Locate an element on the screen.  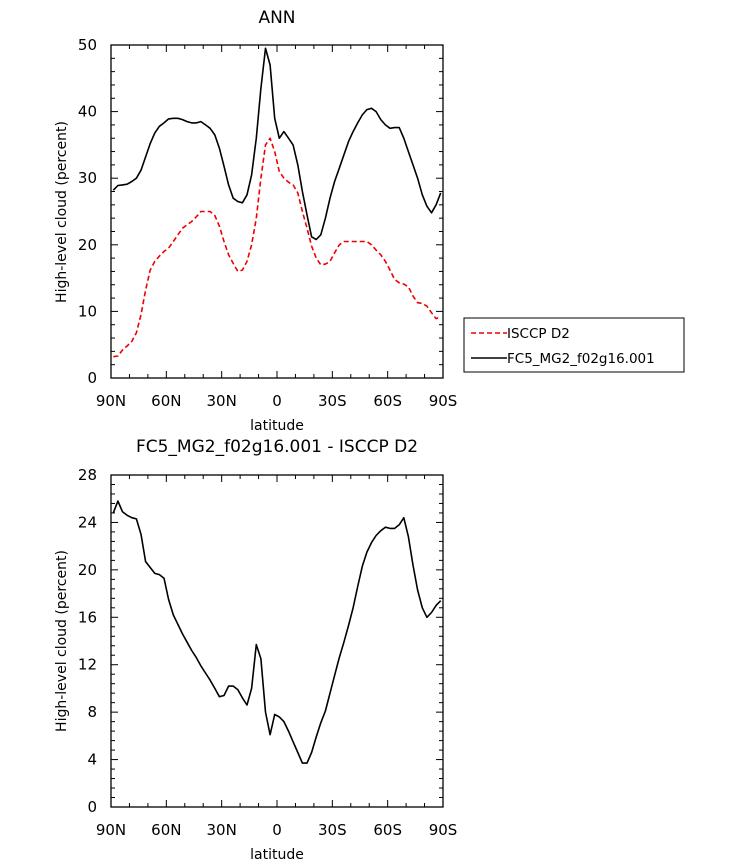
y-axis-label-bottom: High-level cloud (percent) is located at coordinates (62, 641).